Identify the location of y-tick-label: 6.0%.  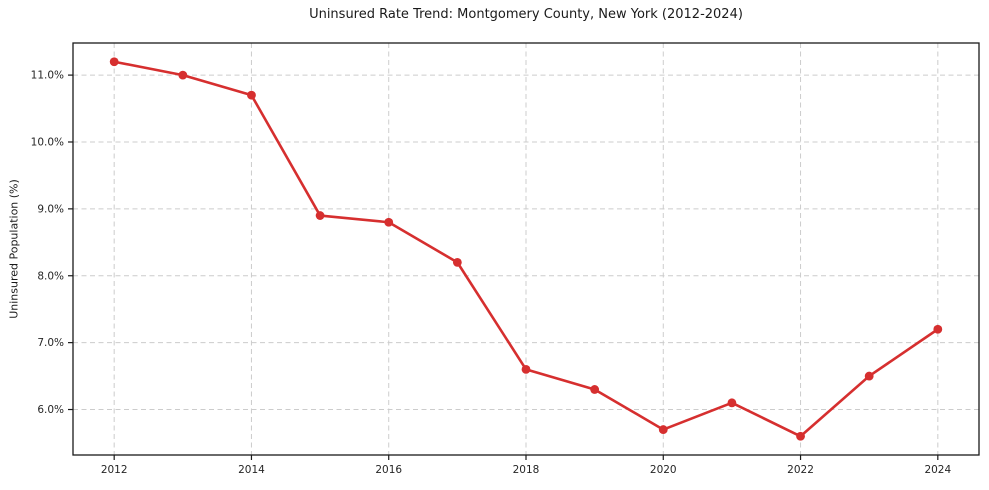
(50, 410).